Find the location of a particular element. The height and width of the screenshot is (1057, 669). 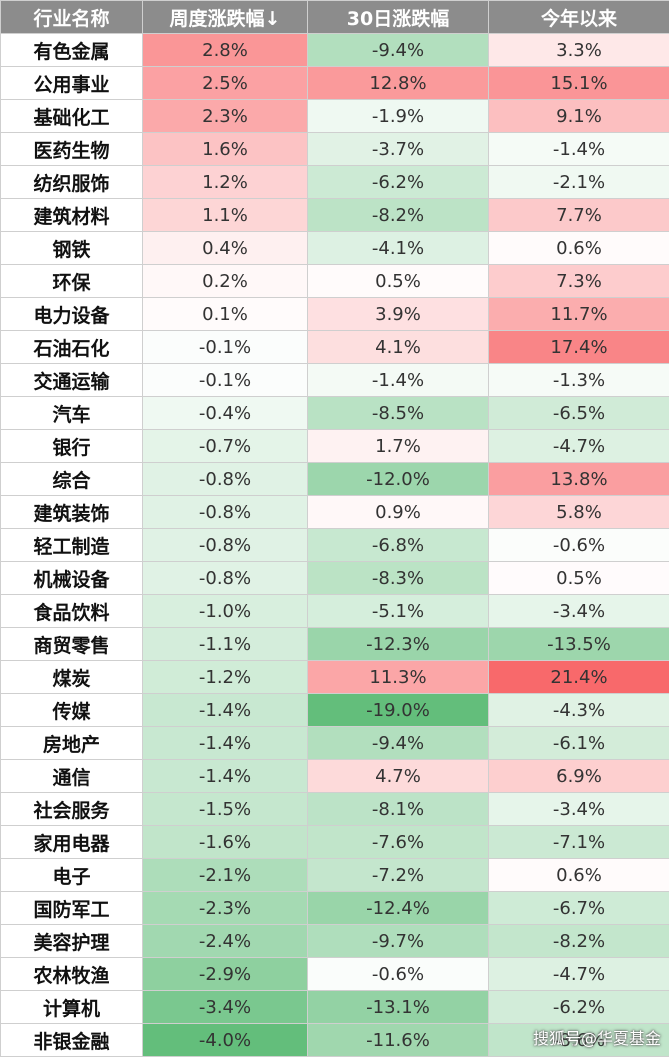

table-row: 电子 -2.1% -7.2% 0.6% is located at coordinates (334, 875).